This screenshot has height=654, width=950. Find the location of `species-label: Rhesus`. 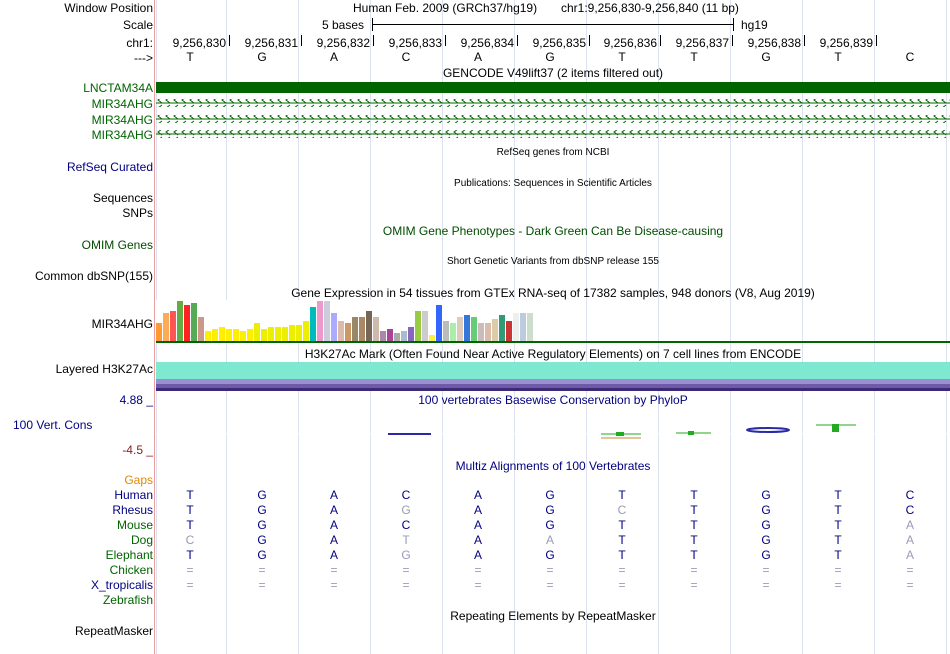

species-label: Rhesus is located at coordinates (132, 510).